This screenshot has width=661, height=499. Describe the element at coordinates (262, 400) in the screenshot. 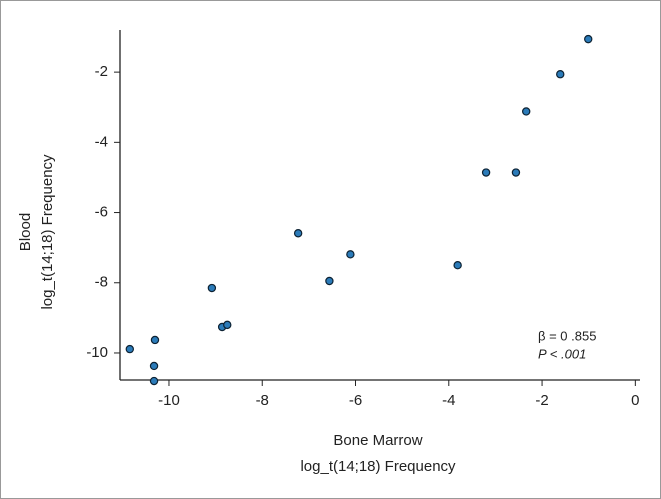

I see `x-tick-label: -8` at that location.